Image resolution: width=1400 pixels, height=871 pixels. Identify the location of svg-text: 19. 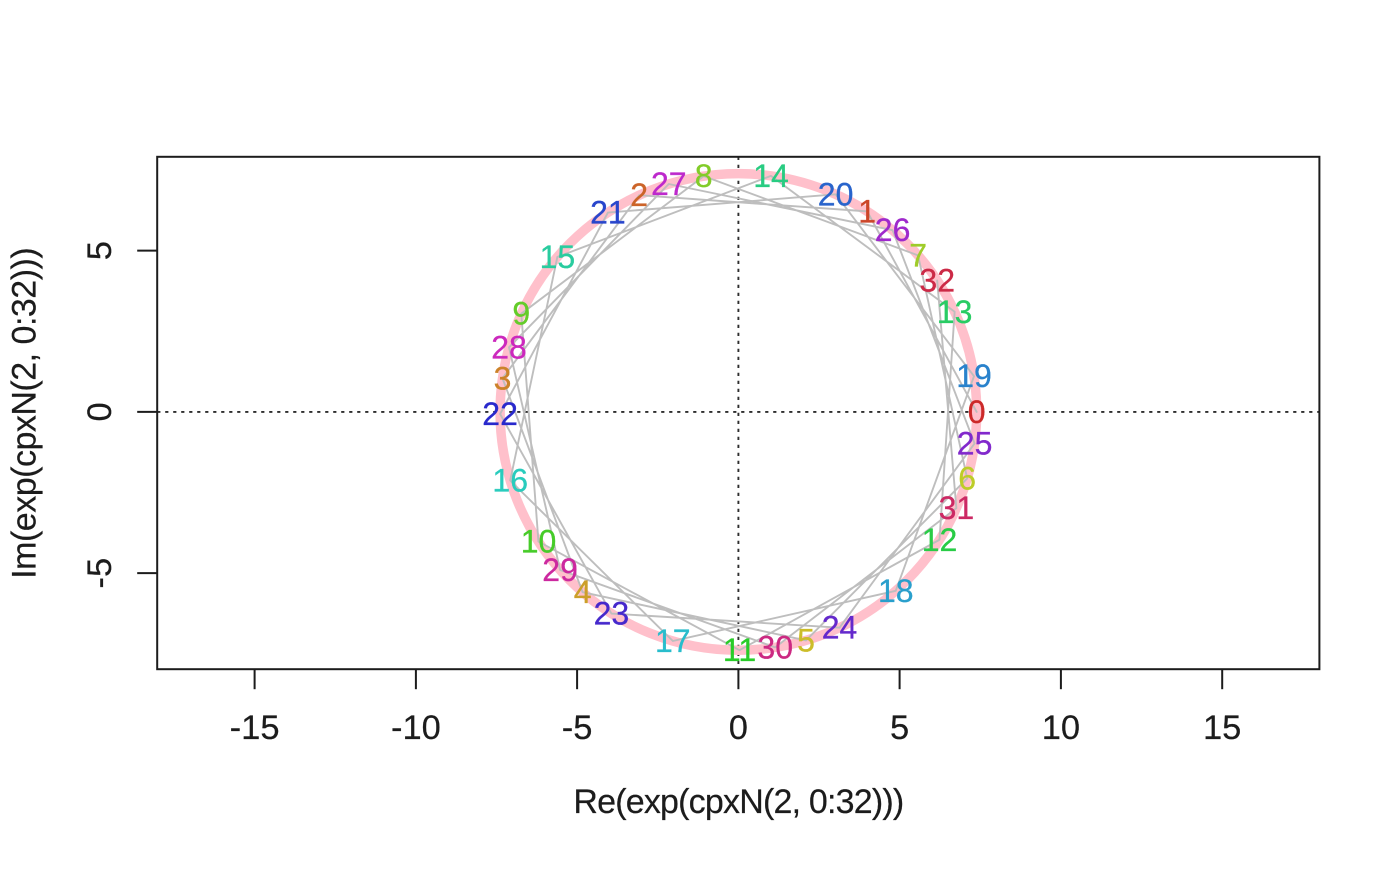
(974, 376).